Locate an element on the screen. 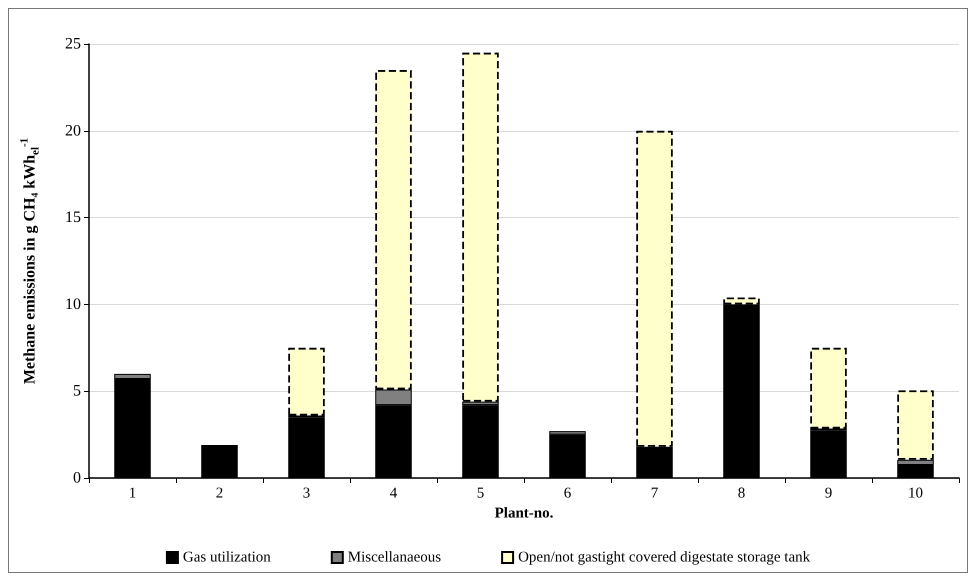 This screenshot has width=978, height=583. legend-label: Gas utilization is located at coordinates (227, 558).